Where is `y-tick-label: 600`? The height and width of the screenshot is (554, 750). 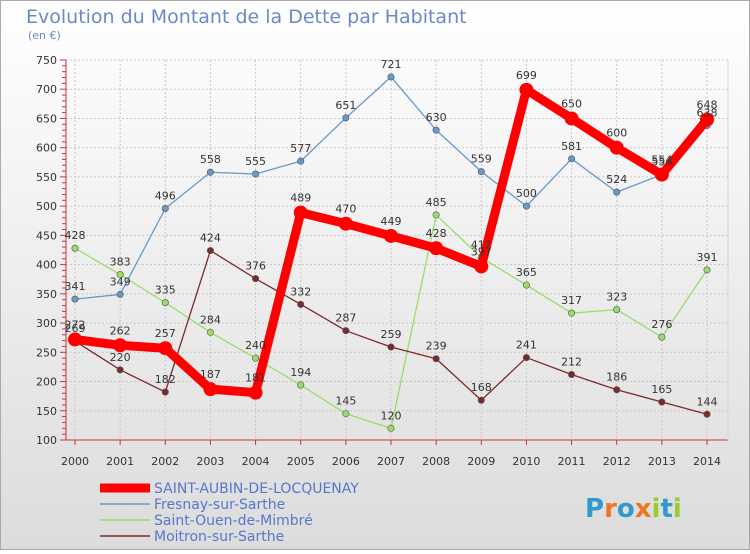
y-tick-label: 600 is located at coordinates (46, 148).